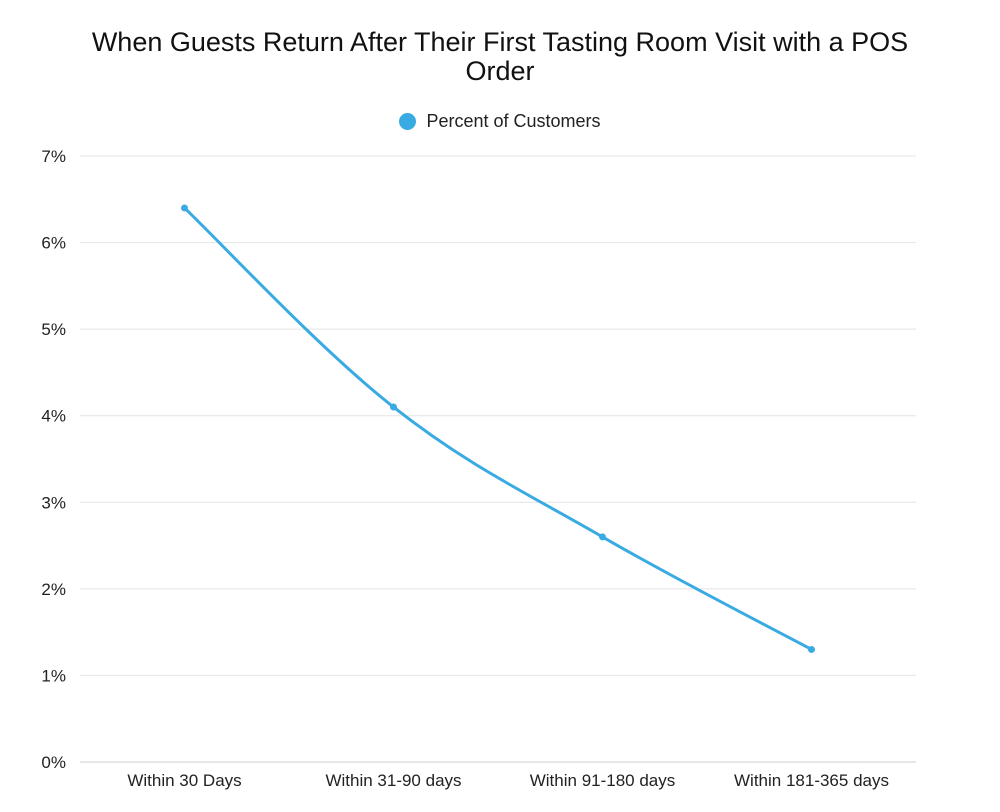  What do you see at coordinates (53, 762) in the screenshot?
I see `y-tick-label: 0%` at bounding box center [53, 762].